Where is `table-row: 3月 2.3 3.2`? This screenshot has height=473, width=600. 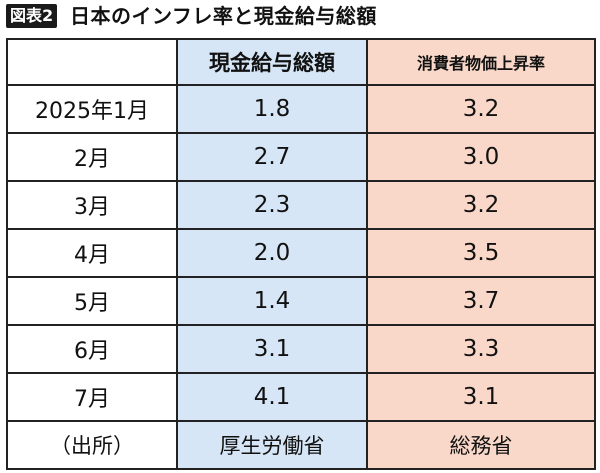 table-row: 3月 2.3 3.2 is located at coordinates (301, 205).